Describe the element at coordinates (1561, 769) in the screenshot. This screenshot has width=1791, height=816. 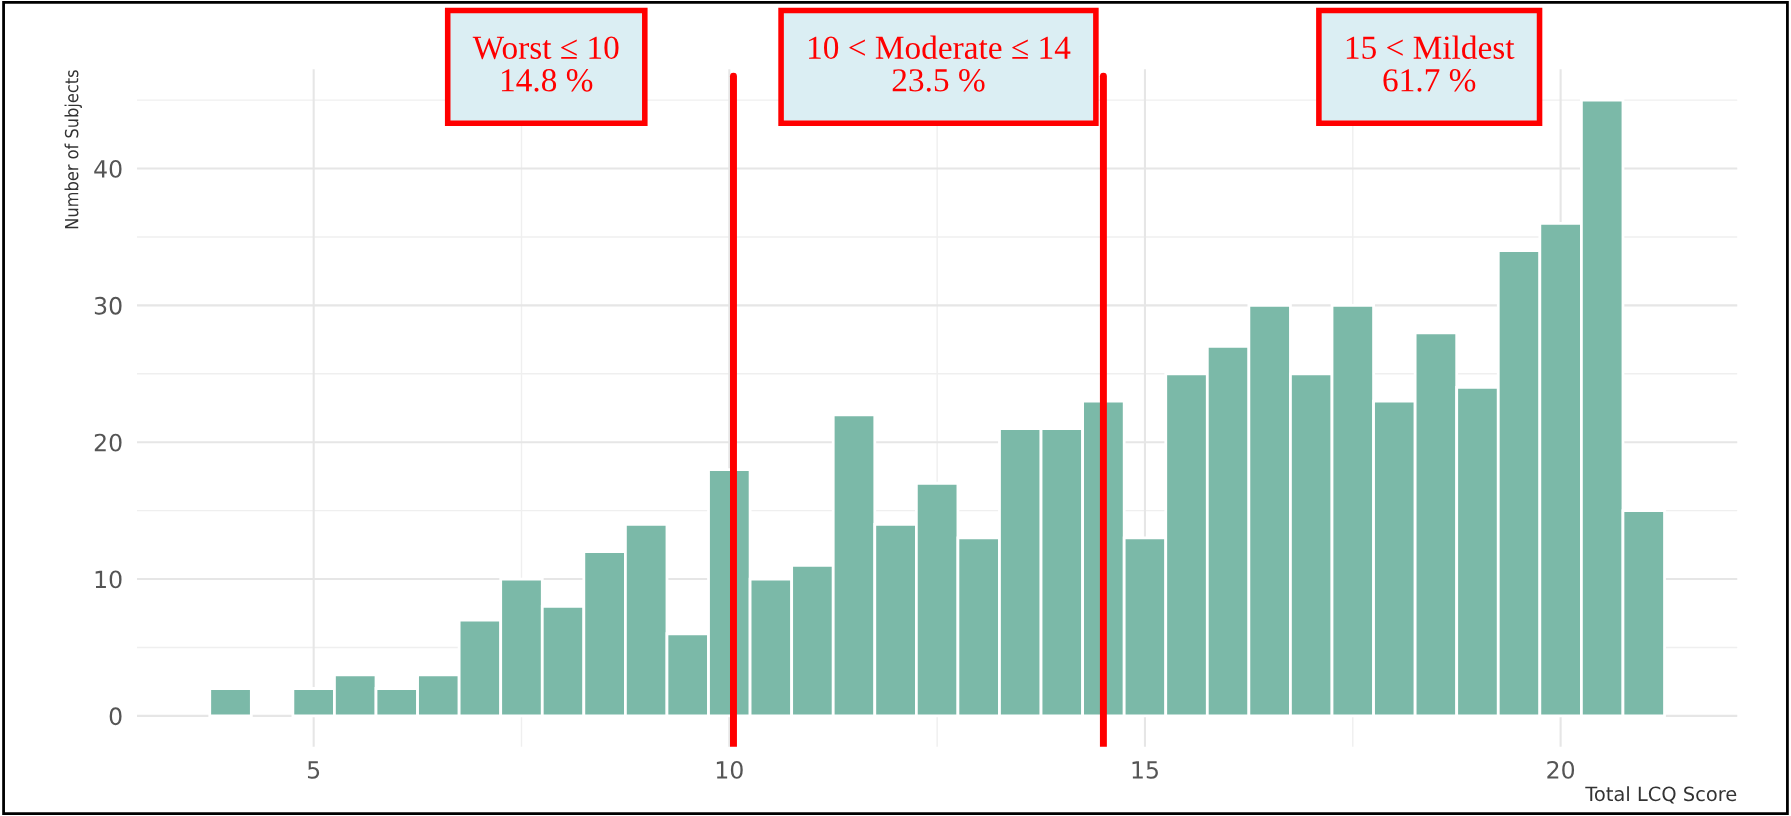
I see `x-tick-label: 20` at that location.